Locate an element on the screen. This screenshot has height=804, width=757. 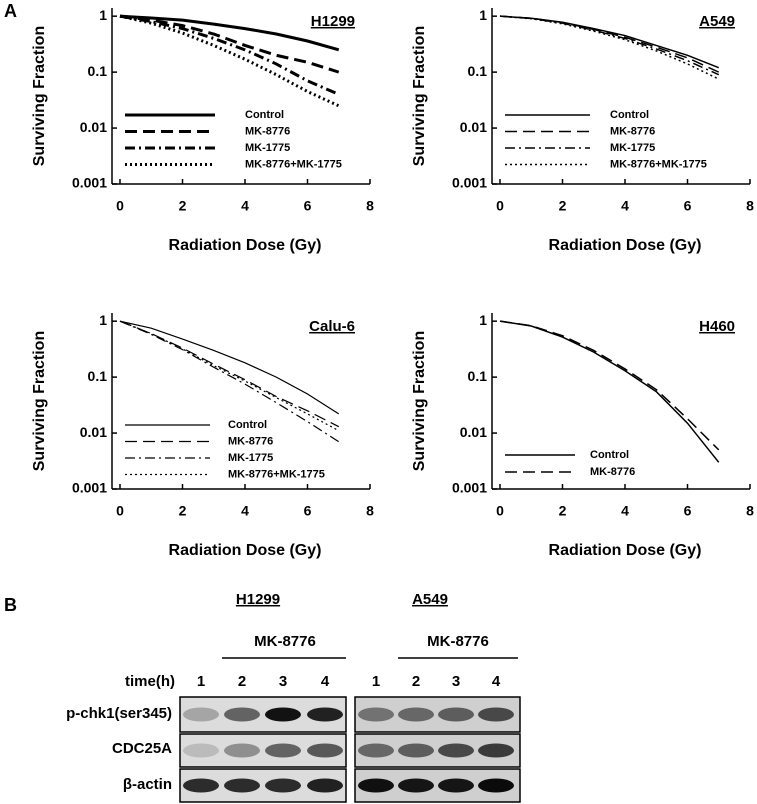
panel-label: A is located at coordinates (10, 11).